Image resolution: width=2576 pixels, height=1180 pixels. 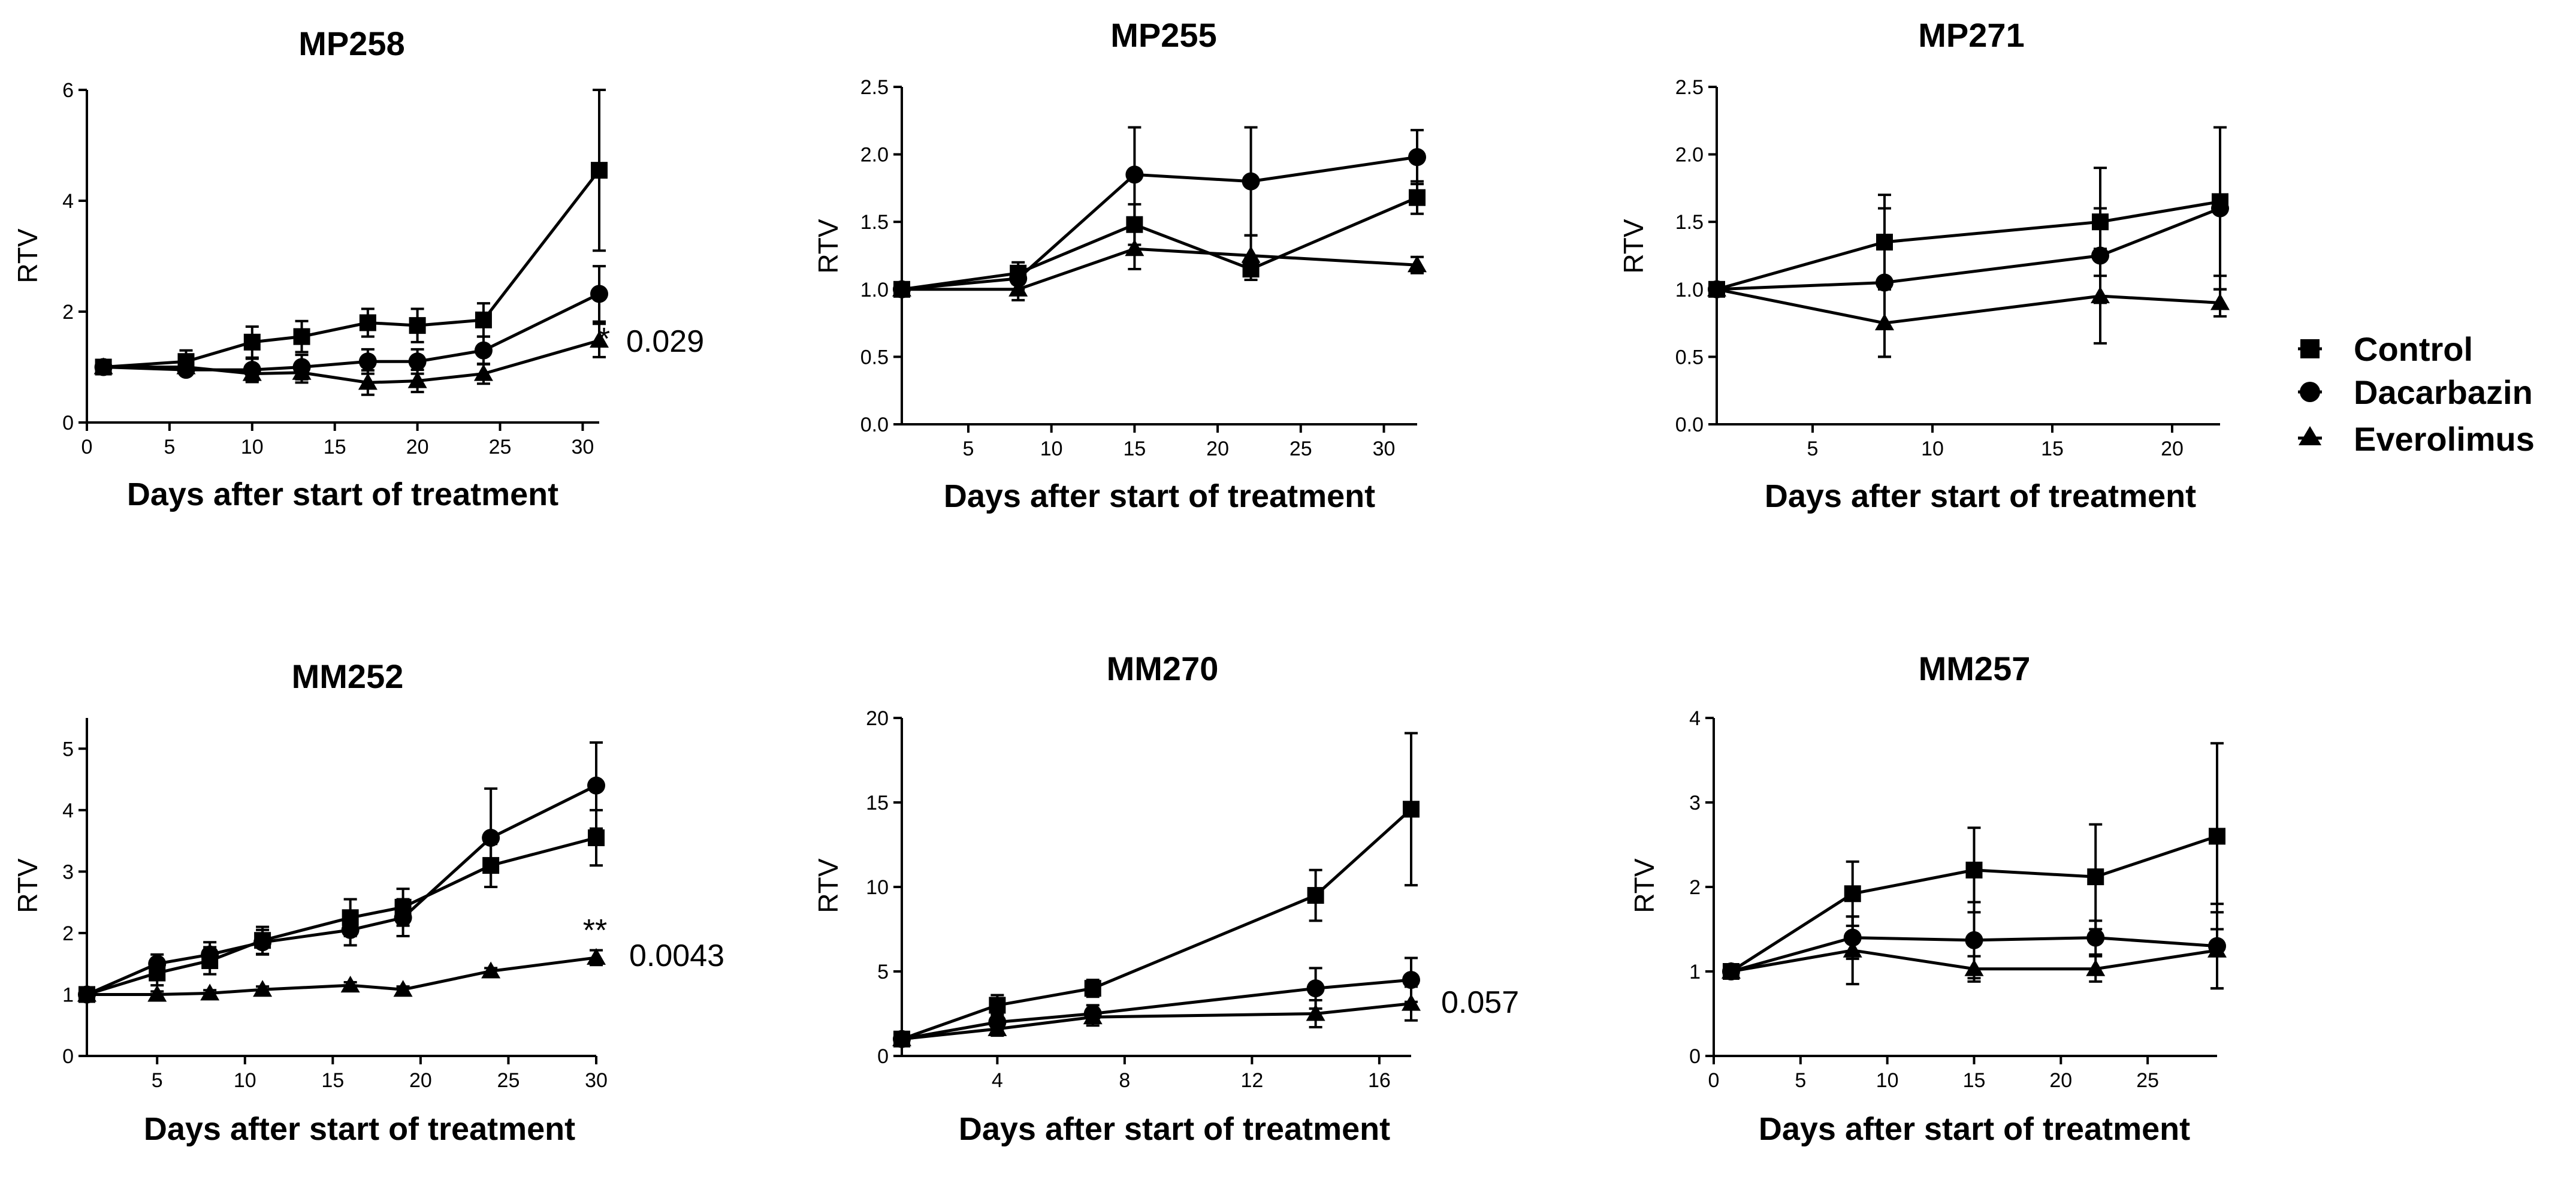 What do you see at coordinates (665, 341) in the screenshot?
I see `p-value-label: 0.029` at bounding box center [665, 341].